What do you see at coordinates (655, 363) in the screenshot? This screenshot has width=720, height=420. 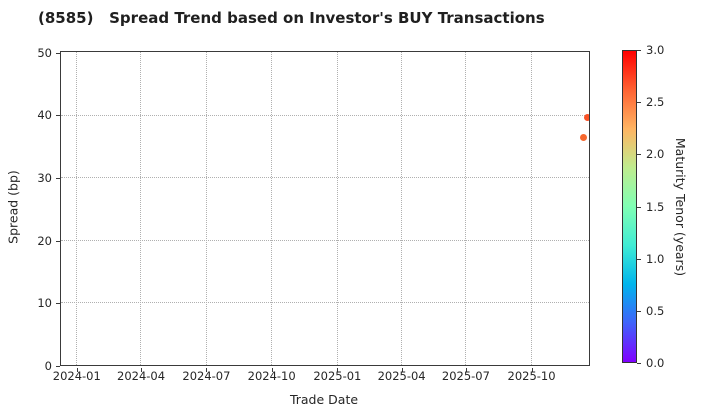 I see `colorbar-tick-label: 0.0` at bounding box center [655, 363].